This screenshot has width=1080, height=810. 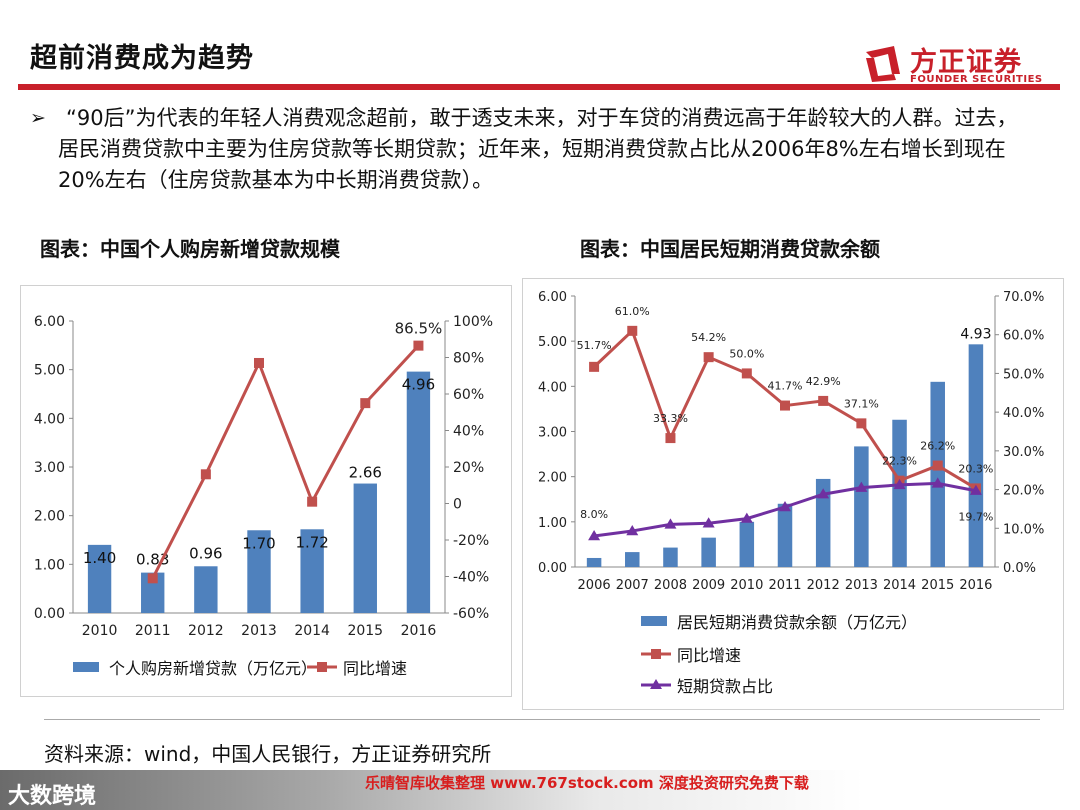 I want to click on c1-bar-label: 4.96, so click(x=418, y=385).